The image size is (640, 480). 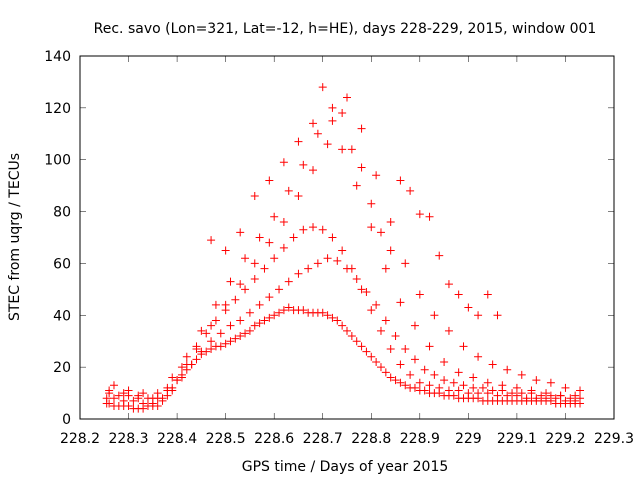 What do you see at coordinates (177, 439) in the screenshot?
I see `x-tick-label: 228.4` at bounding box center [177, 439].